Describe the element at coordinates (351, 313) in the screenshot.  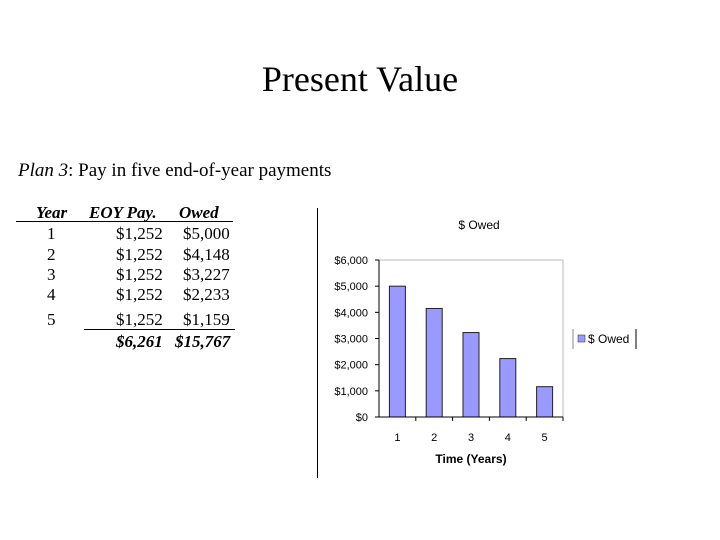
I see `y-tick-label: $4,000` at that location.